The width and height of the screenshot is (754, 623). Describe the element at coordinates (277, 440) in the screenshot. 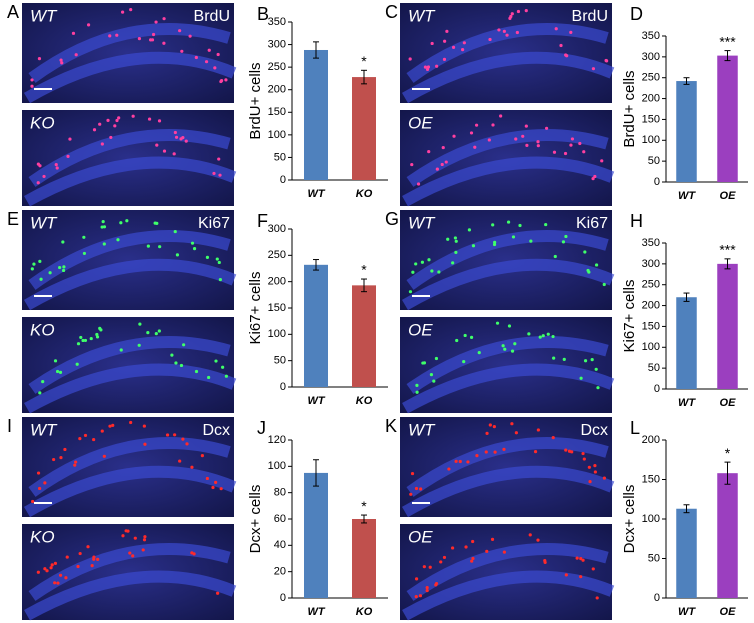

I see `y-tick-label: 120` at that location.